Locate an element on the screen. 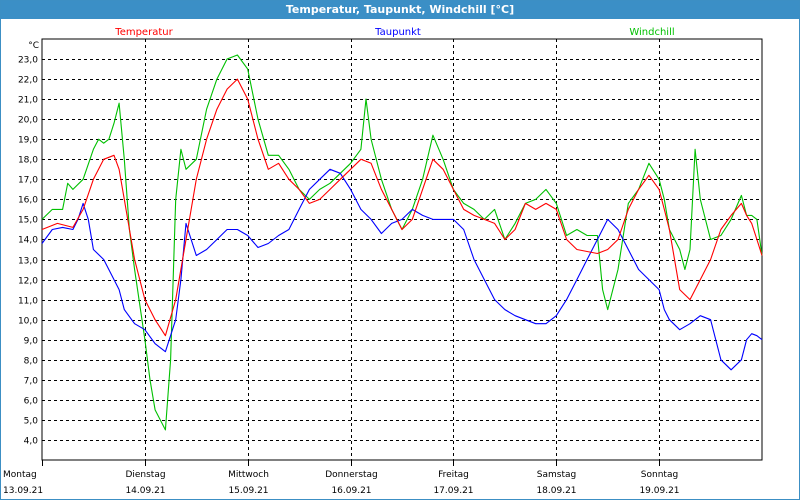  legend-taupunkt: Taupunkt is located at coordinates (397, 32).